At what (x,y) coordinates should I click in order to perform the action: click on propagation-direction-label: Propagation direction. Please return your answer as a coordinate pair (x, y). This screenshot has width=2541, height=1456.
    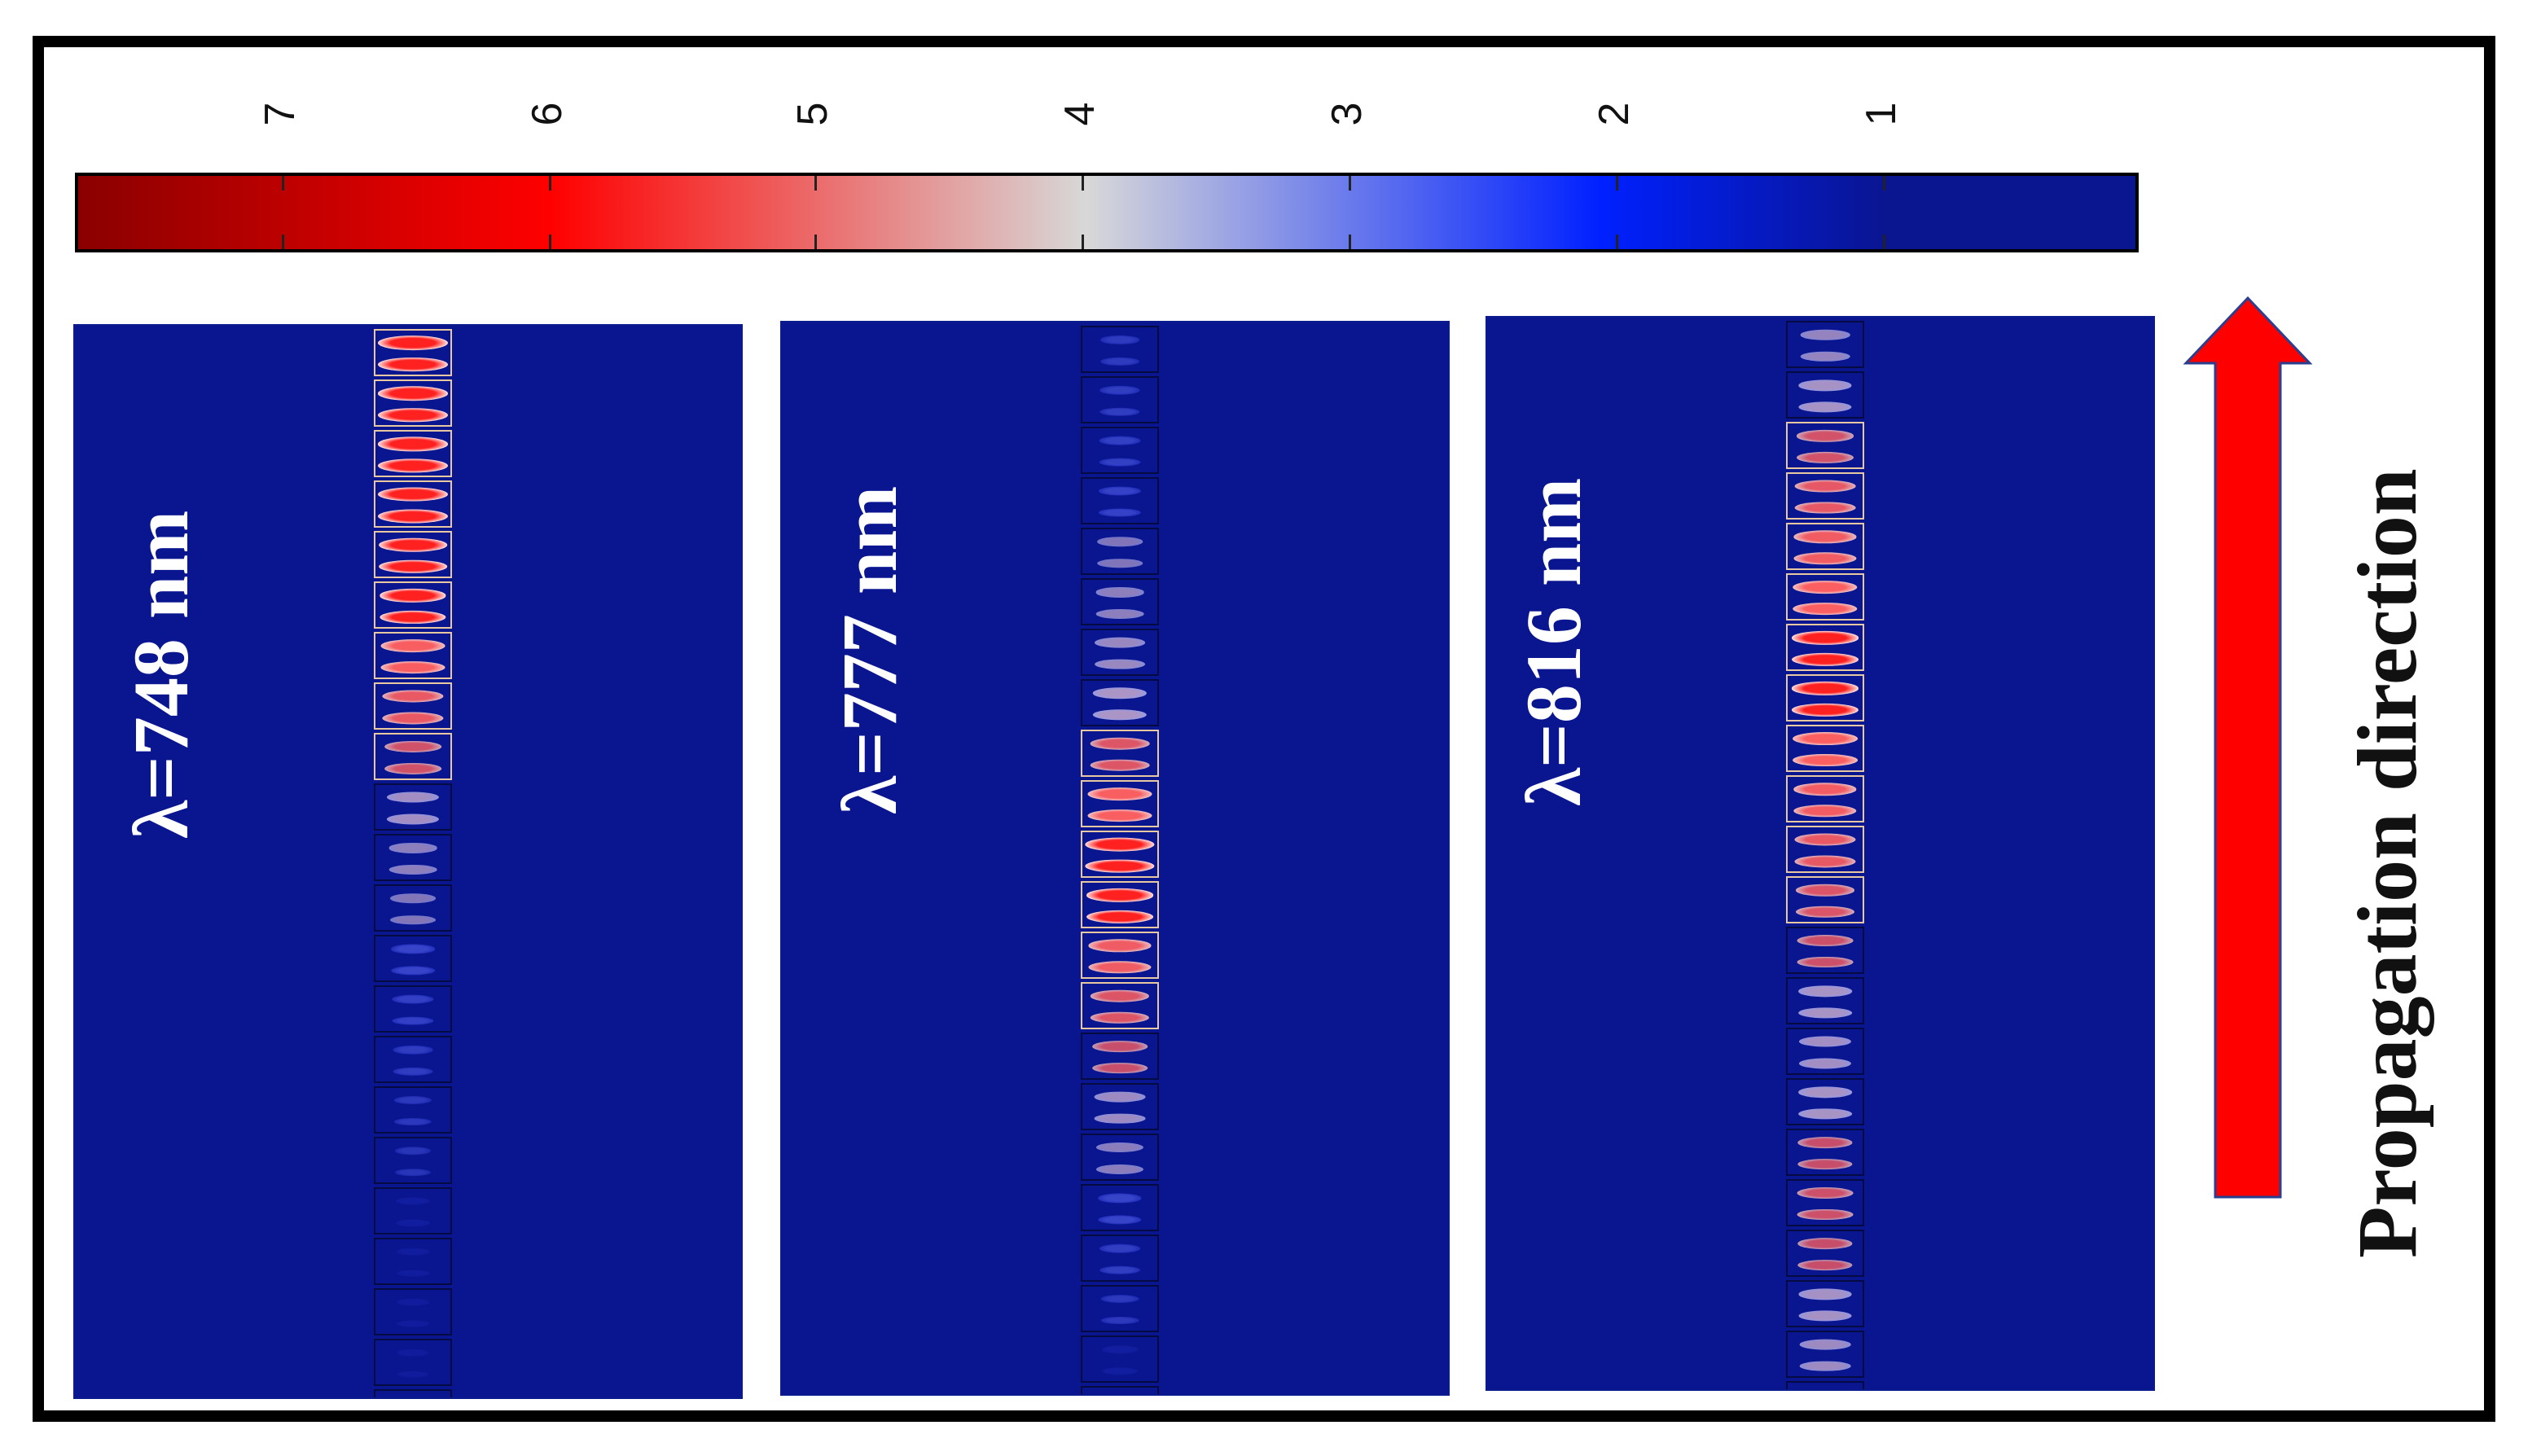
    Looking at the image, I should click on (2387, 863).